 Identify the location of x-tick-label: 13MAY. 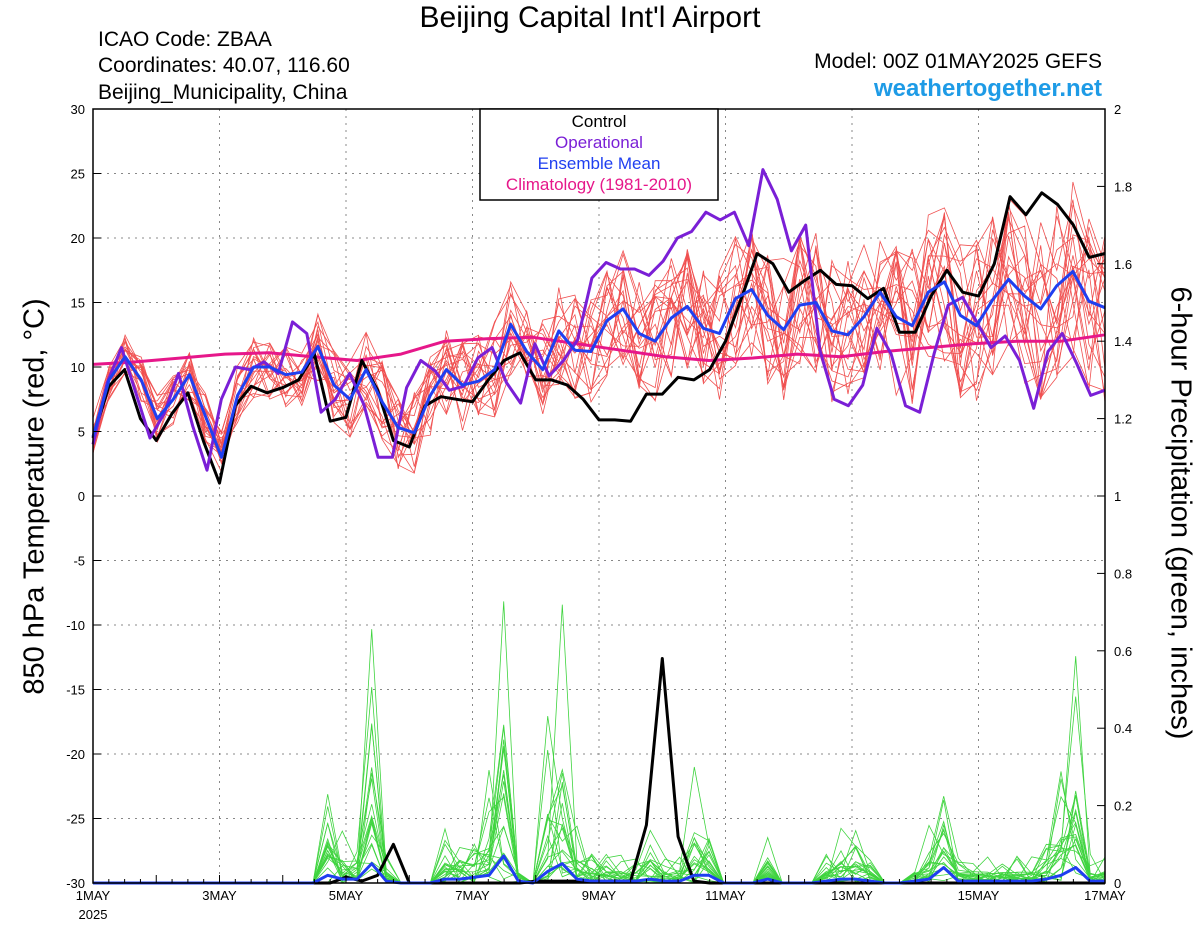
(852, 895).